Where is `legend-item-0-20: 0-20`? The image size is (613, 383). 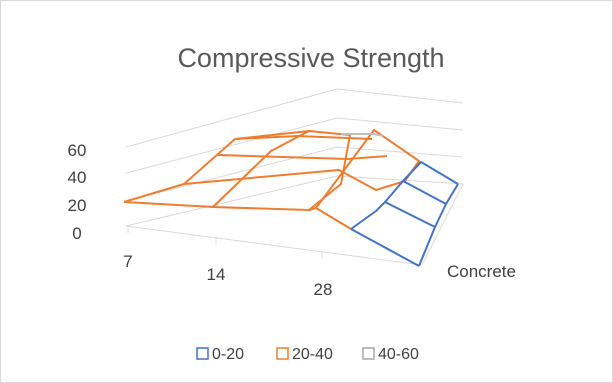 legend-item-0-20: 0-20 is located at coordinates (220, 354).